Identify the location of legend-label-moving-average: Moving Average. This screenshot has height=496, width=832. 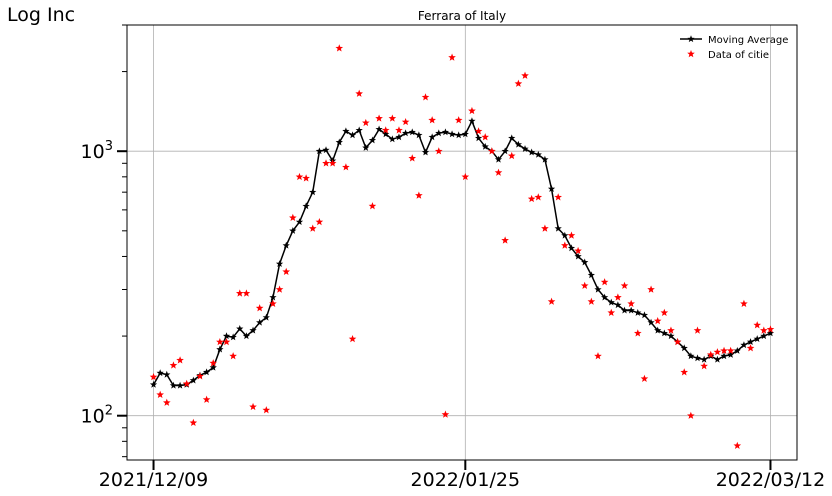
(748, 40).